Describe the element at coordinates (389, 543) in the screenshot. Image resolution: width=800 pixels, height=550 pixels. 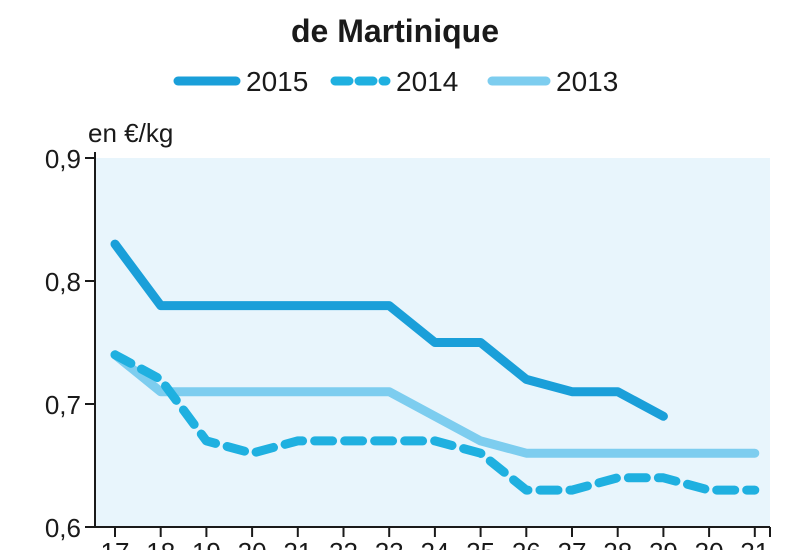
I see `x-tick-label: 23` at that location.